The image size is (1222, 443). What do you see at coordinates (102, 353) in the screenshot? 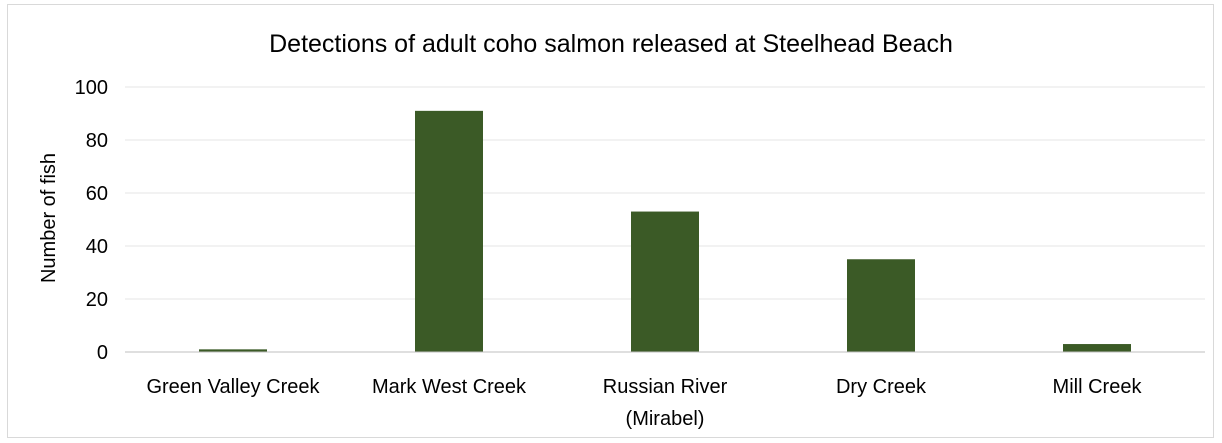
I see `y-tick-label: 0` at bounding box center [102, 353].